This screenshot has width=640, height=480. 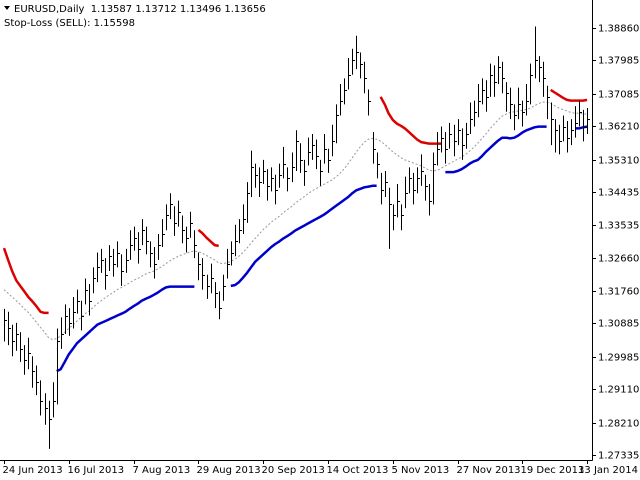 I want to click on y-tick-label: 1.31760, so click(x=618, y=292).